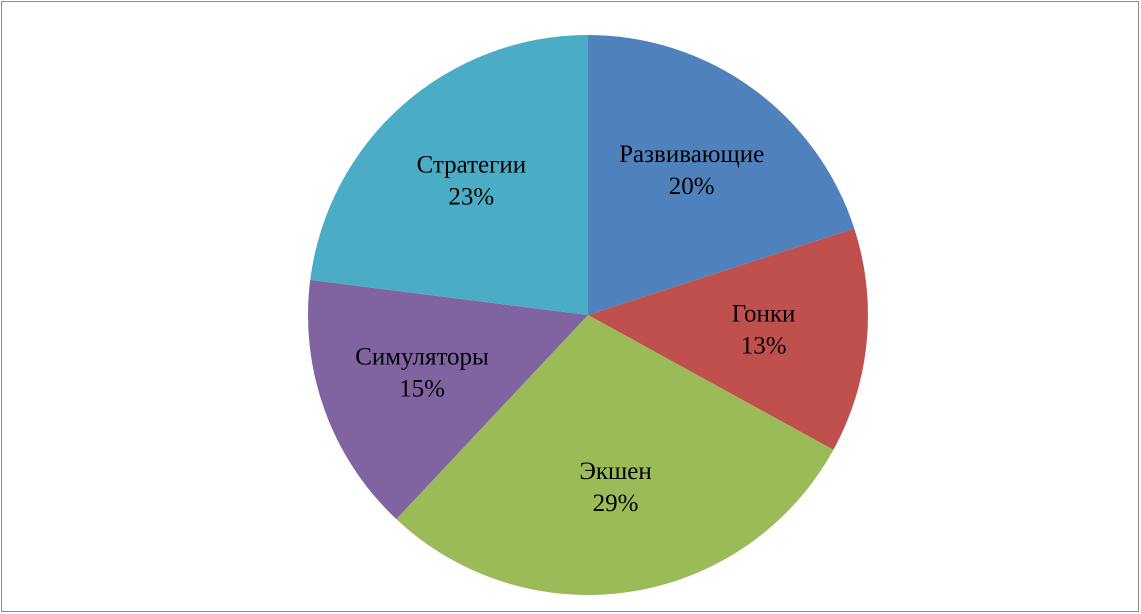 The height and width of the screenshot is (614, 1141). Describe the element at coordinates (764, 345) in the screenshot. I see `slice-value-label: 13%` at that location.